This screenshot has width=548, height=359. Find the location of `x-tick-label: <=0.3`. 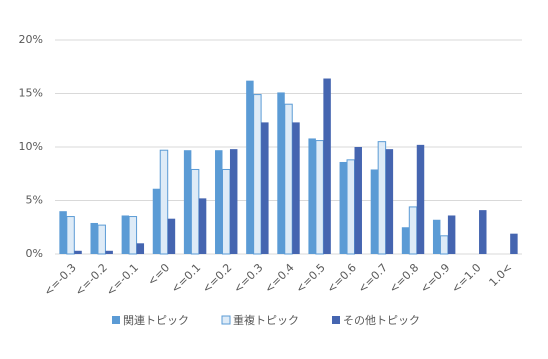

x-tick-label: <=0.3 is located at coordinates (248, 278).